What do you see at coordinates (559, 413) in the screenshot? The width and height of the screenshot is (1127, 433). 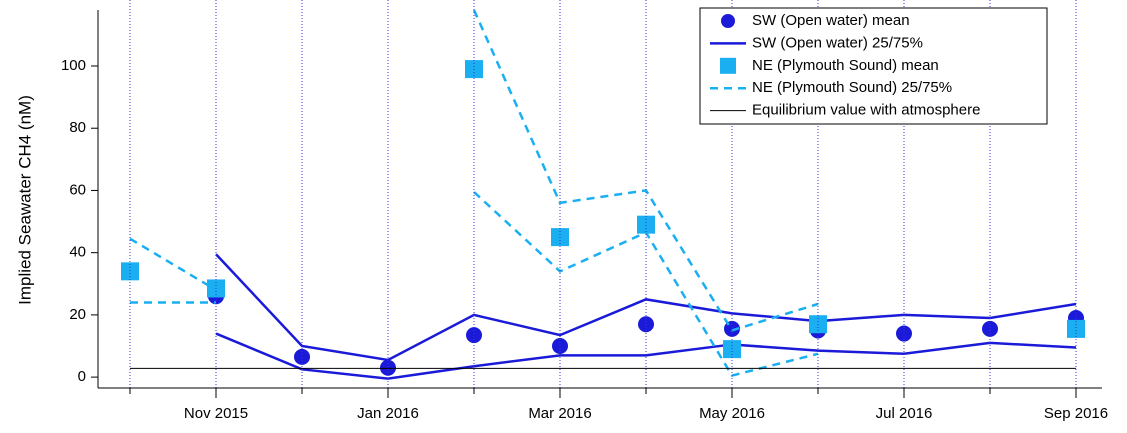 I see `x-tick-label: Mar 2016` at bounding box center [559, 413].